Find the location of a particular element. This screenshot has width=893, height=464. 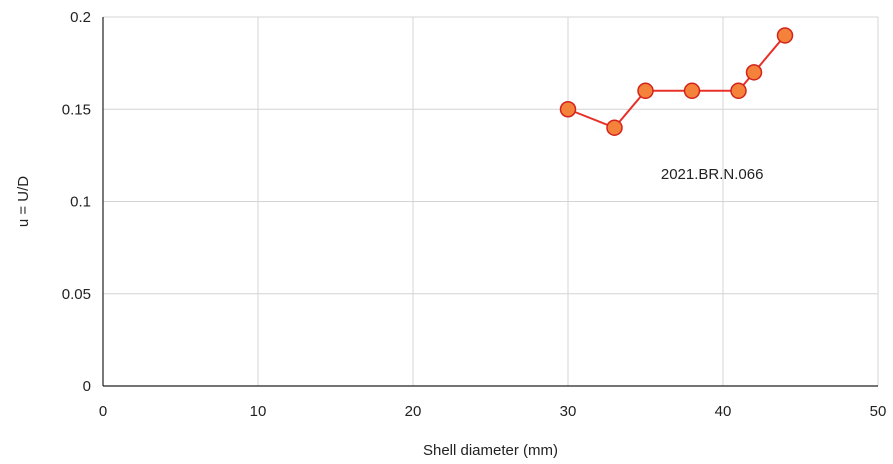

series-line is located at coordinates (676, 81).